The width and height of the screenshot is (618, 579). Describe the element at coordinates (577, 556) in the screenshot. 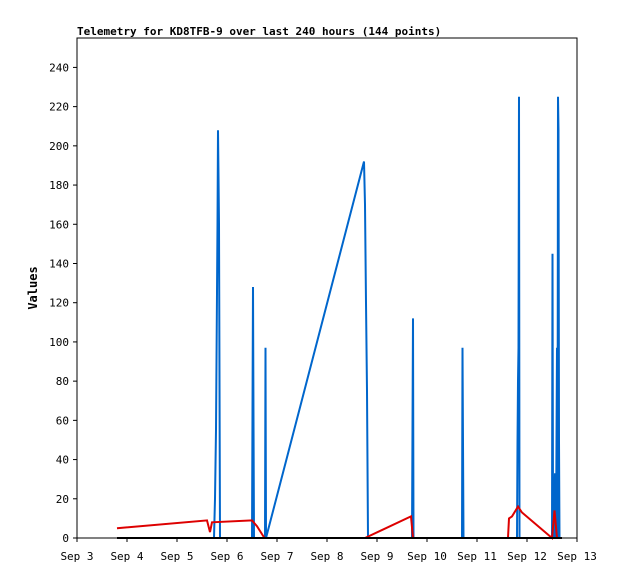

I see `x-tick-label: Sep 13` at that location.